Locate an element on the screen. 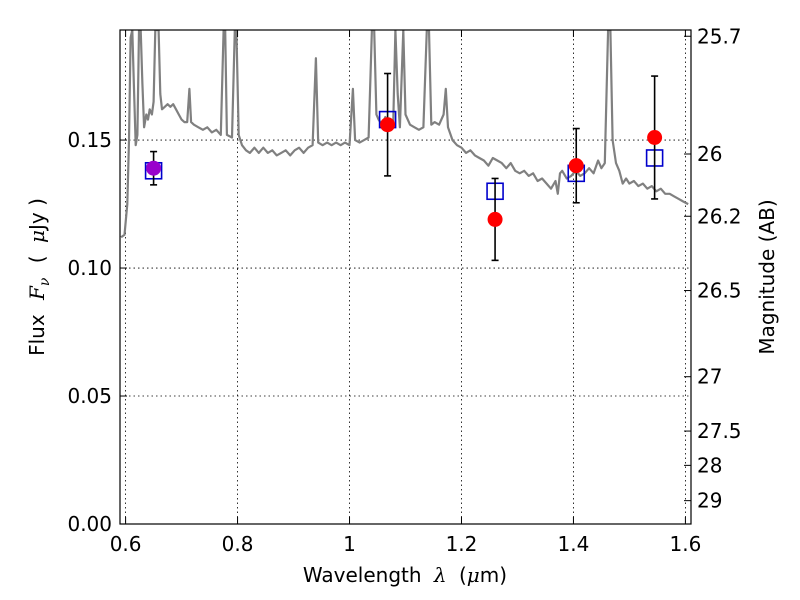 The image size is (800, 600). magnitude-axis-label: Magnitude (AB) is located at coordinates (767, 276).